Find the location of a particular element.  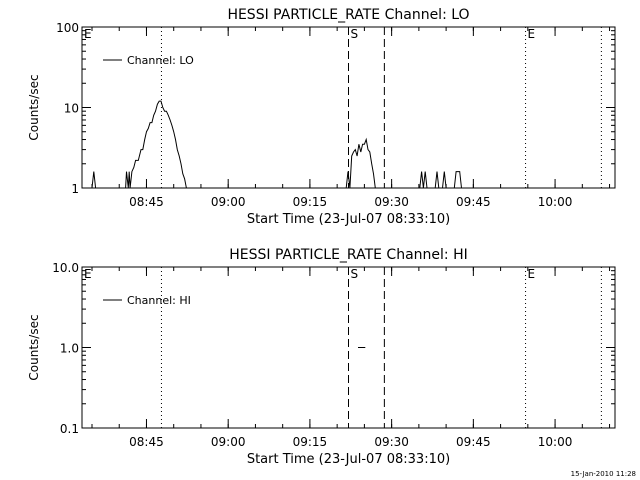

y-tick-label: 10.0 is located at coordinates (65, 268).